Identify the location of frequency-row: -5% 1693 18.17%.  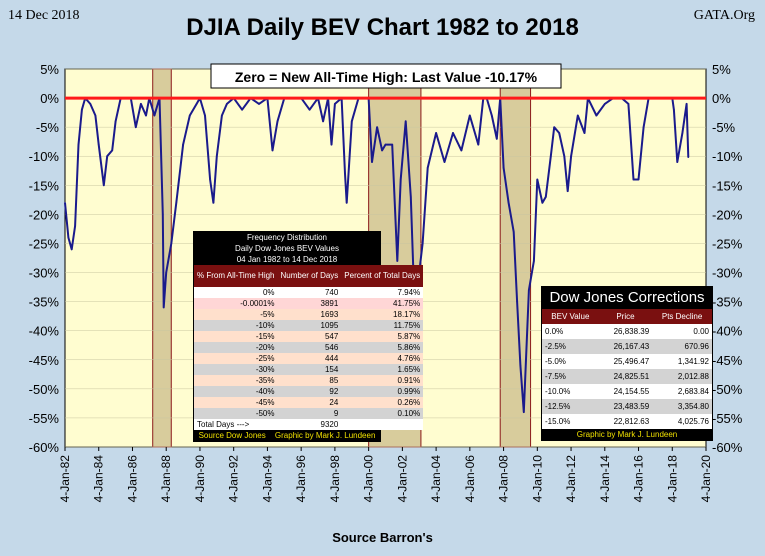
(309, 314).